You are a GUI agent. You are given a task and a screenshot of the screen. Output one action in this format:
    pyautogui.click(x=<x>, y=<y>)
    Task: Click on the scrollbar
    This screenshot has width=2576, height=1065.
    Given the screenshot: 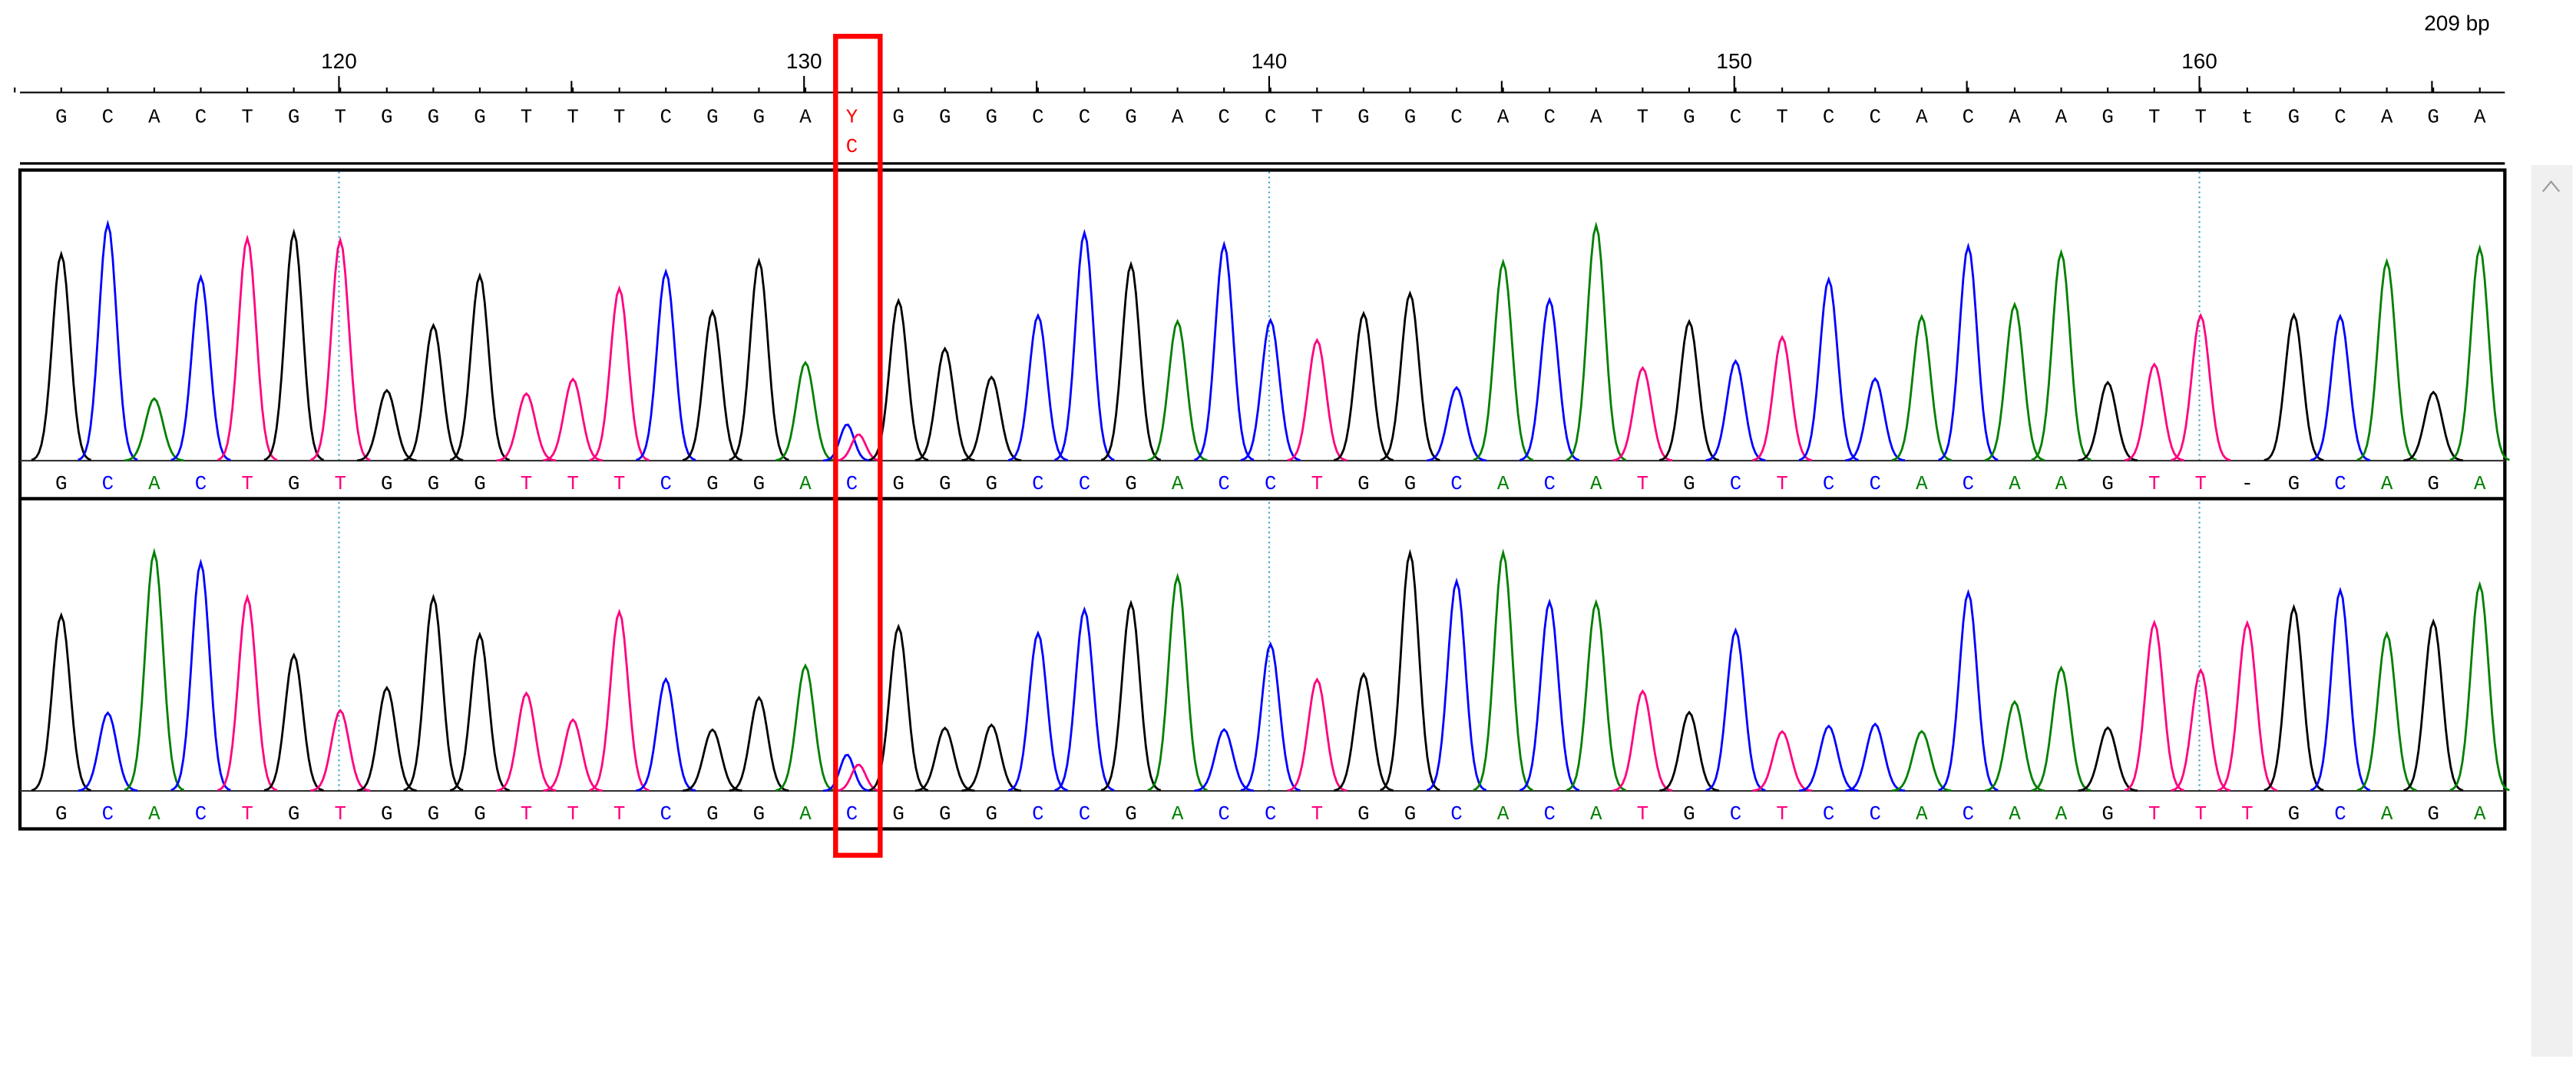 What is the action you would take?
    pyautogui.click(x=2552, y=611)
    